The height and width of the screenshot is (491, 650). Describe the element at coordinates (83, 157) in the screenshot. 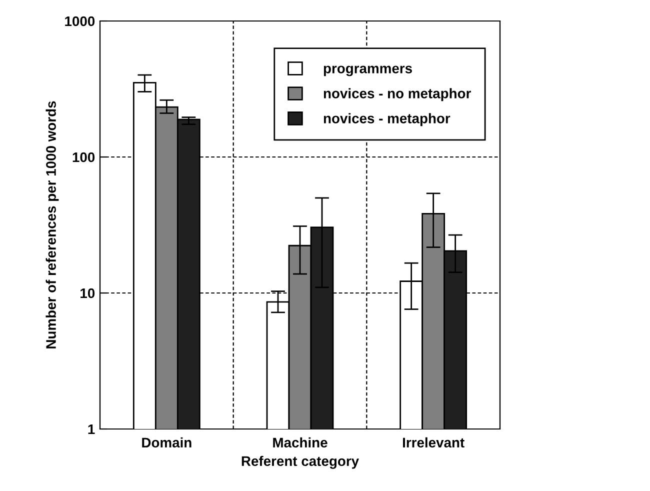

I see `y-tick-label: 100` at that location.